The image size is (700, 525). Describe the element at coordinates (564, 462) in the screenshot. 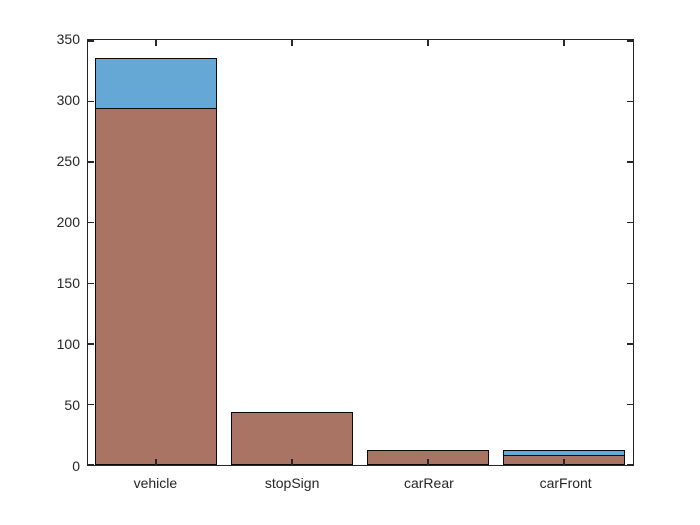

I see `x-tick-bottom-carFront` at that location.